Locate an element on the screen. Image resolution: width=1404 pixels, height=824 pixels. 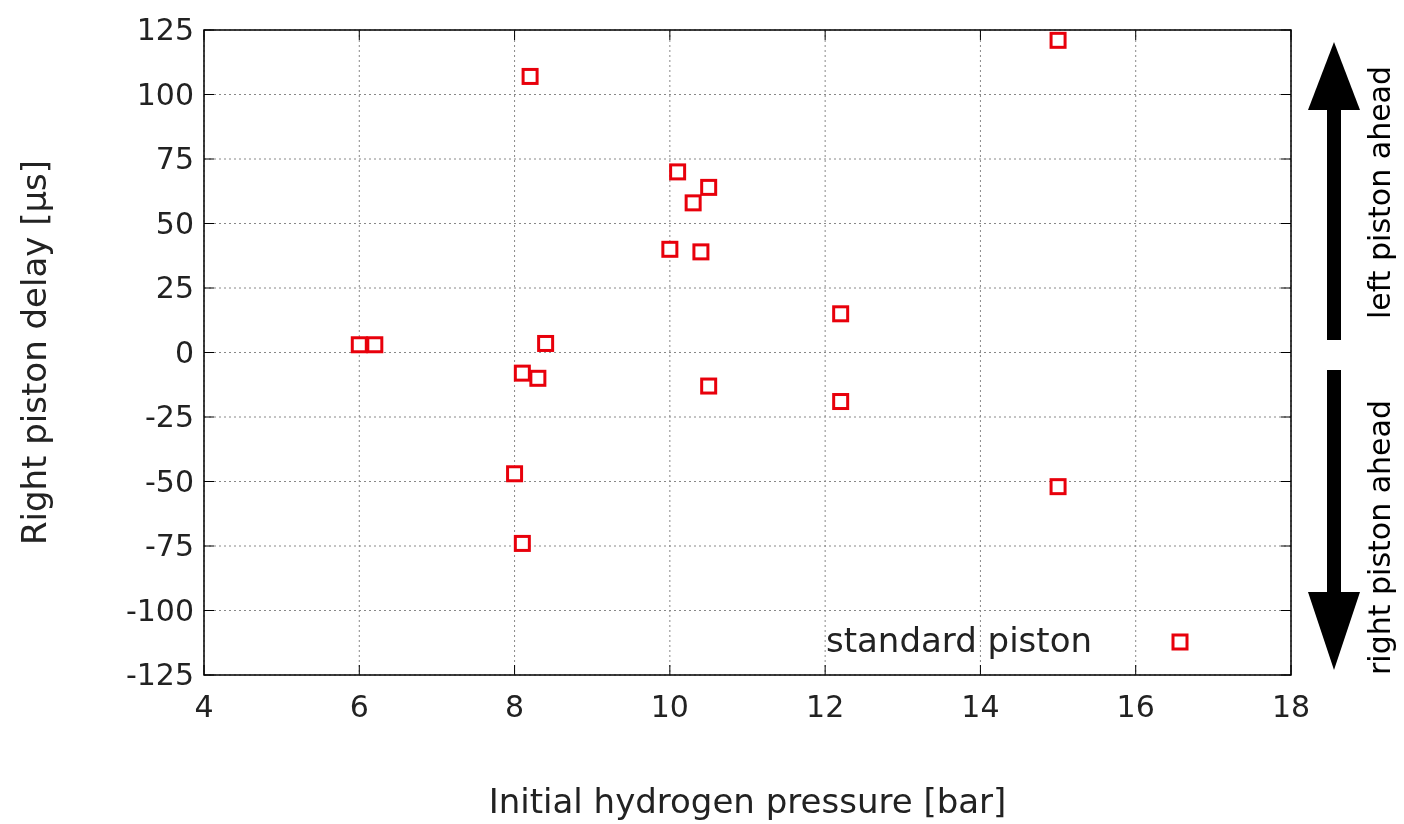
x-tick-label: 18 is located at coordinates (1291, 706).